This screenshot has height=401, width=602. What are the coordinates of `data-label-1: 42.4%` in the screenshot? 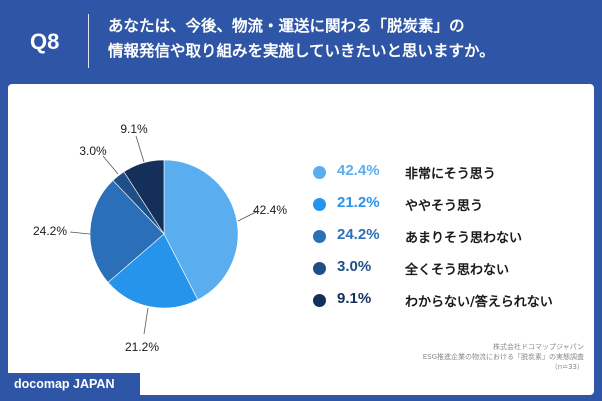 It's located at (270, 210).